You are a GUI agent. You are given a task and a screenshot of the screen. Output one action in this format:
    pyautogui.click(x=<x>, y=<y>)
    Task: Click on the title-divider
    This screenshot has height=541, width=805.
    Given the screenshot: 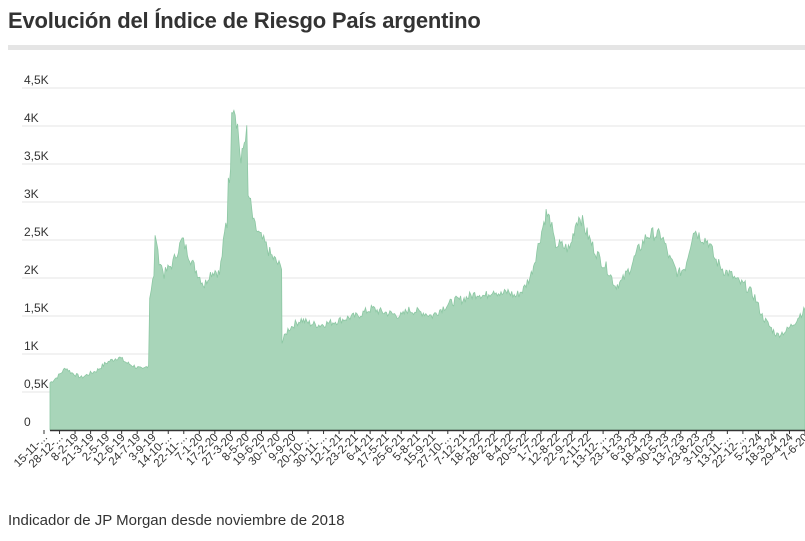 What is the action you would take?
    pyautogui.click(x=406, y=47)
    